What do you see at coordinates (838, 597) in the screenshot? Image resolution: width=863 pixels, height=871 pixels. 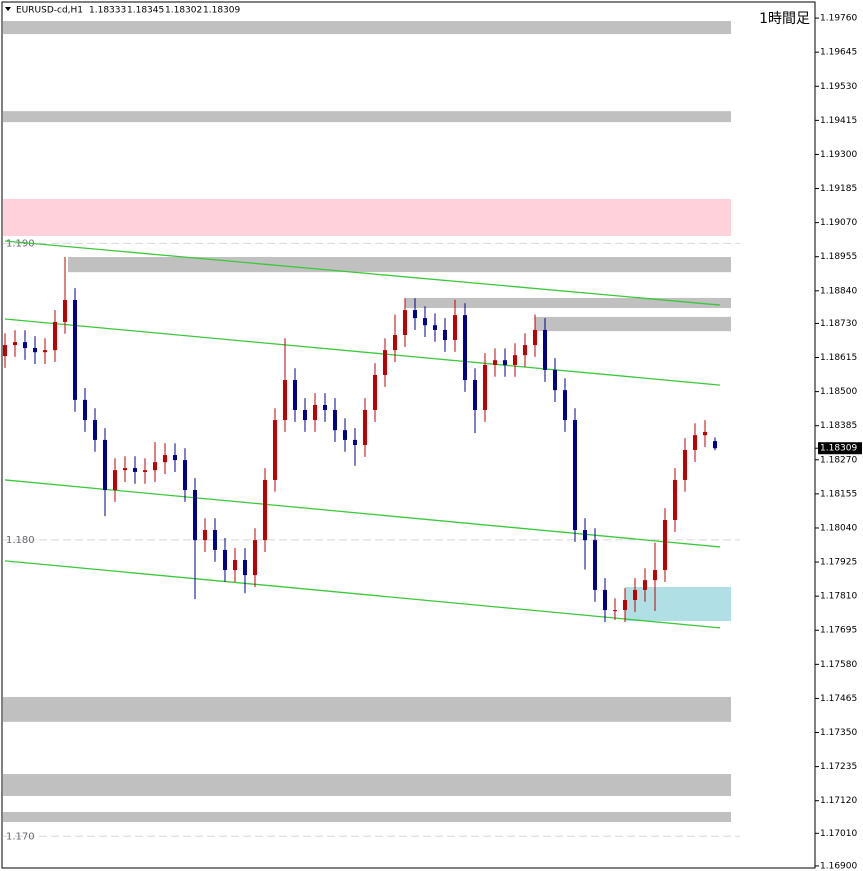 I see `y-tick-label: 1.17810` at bounding box center [838, 597].